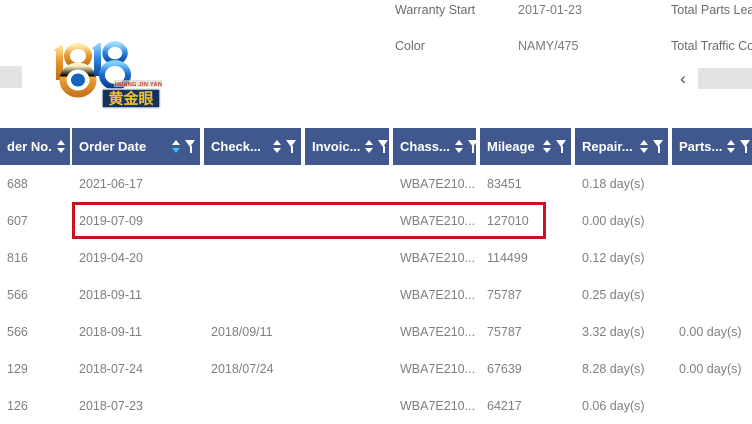 This screenshot has height=424, width=752. I want to click on column-tools-order-no, so click(63, 146).